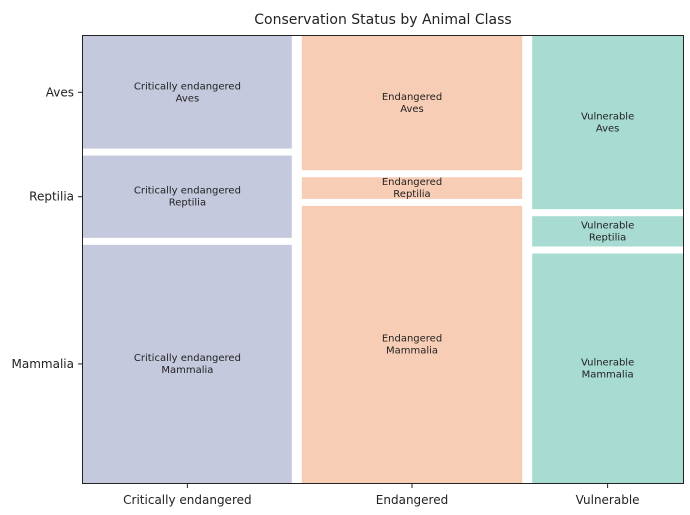 The height and width of the screenshot is (515, 690). I want to click on cell-label-endangered-mammalia: Endangered Mammalia, so click(412, 344).